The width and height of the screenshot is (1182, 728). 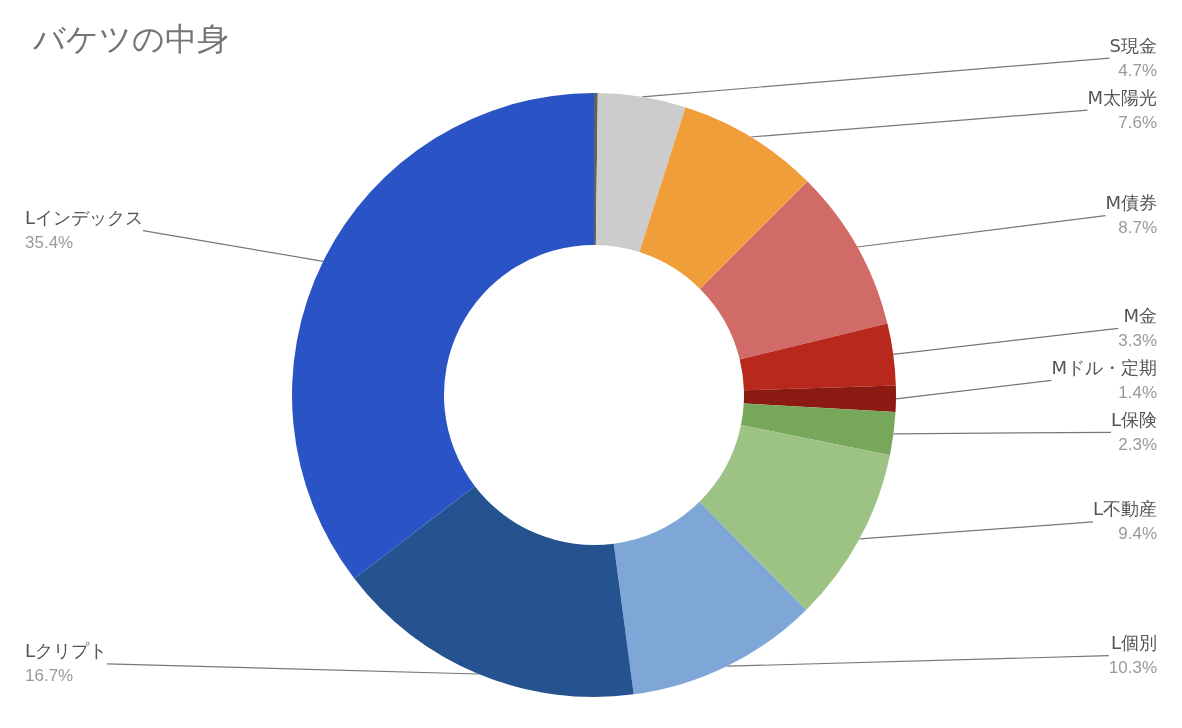 What do you see at coordinates (1137, 444) in the screenshot?
I see `data-label: 2.3%` at bounding box center [1137, 444].